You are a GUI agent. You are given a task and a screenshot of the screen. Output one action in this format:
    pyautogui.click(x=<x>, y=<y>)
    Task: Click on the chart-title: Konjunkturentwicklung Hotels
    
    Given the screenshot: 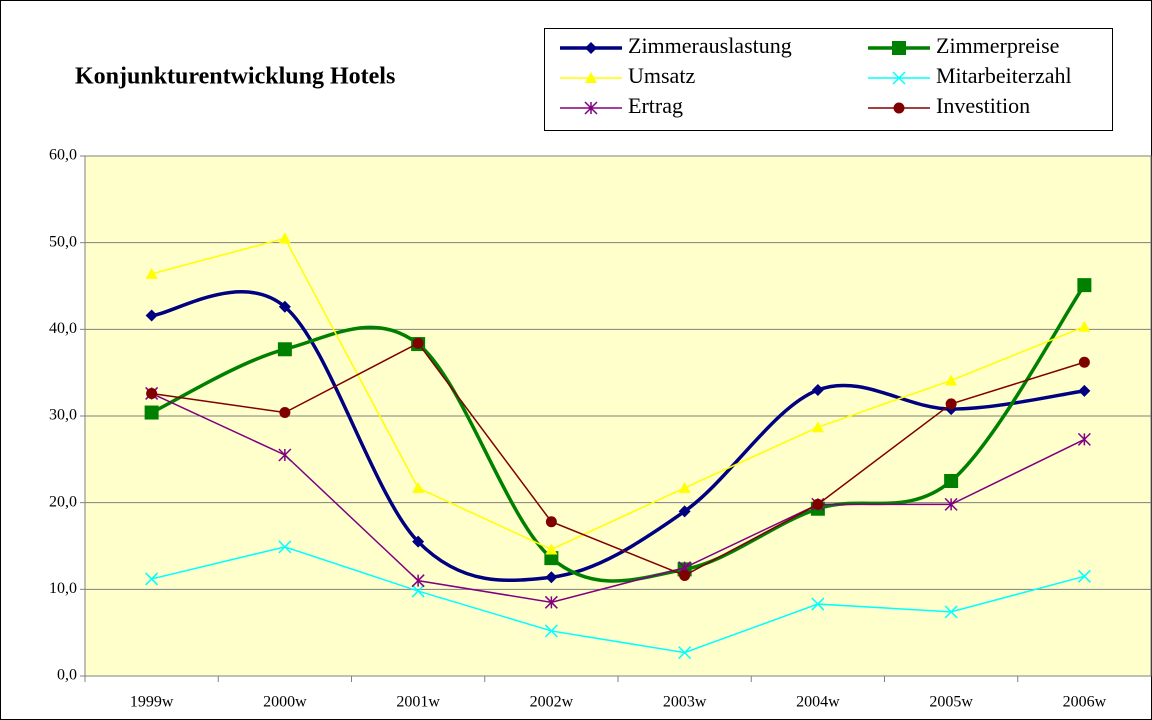 What is the action you would take?
    pyautogui.click(x=235, y=77)
    